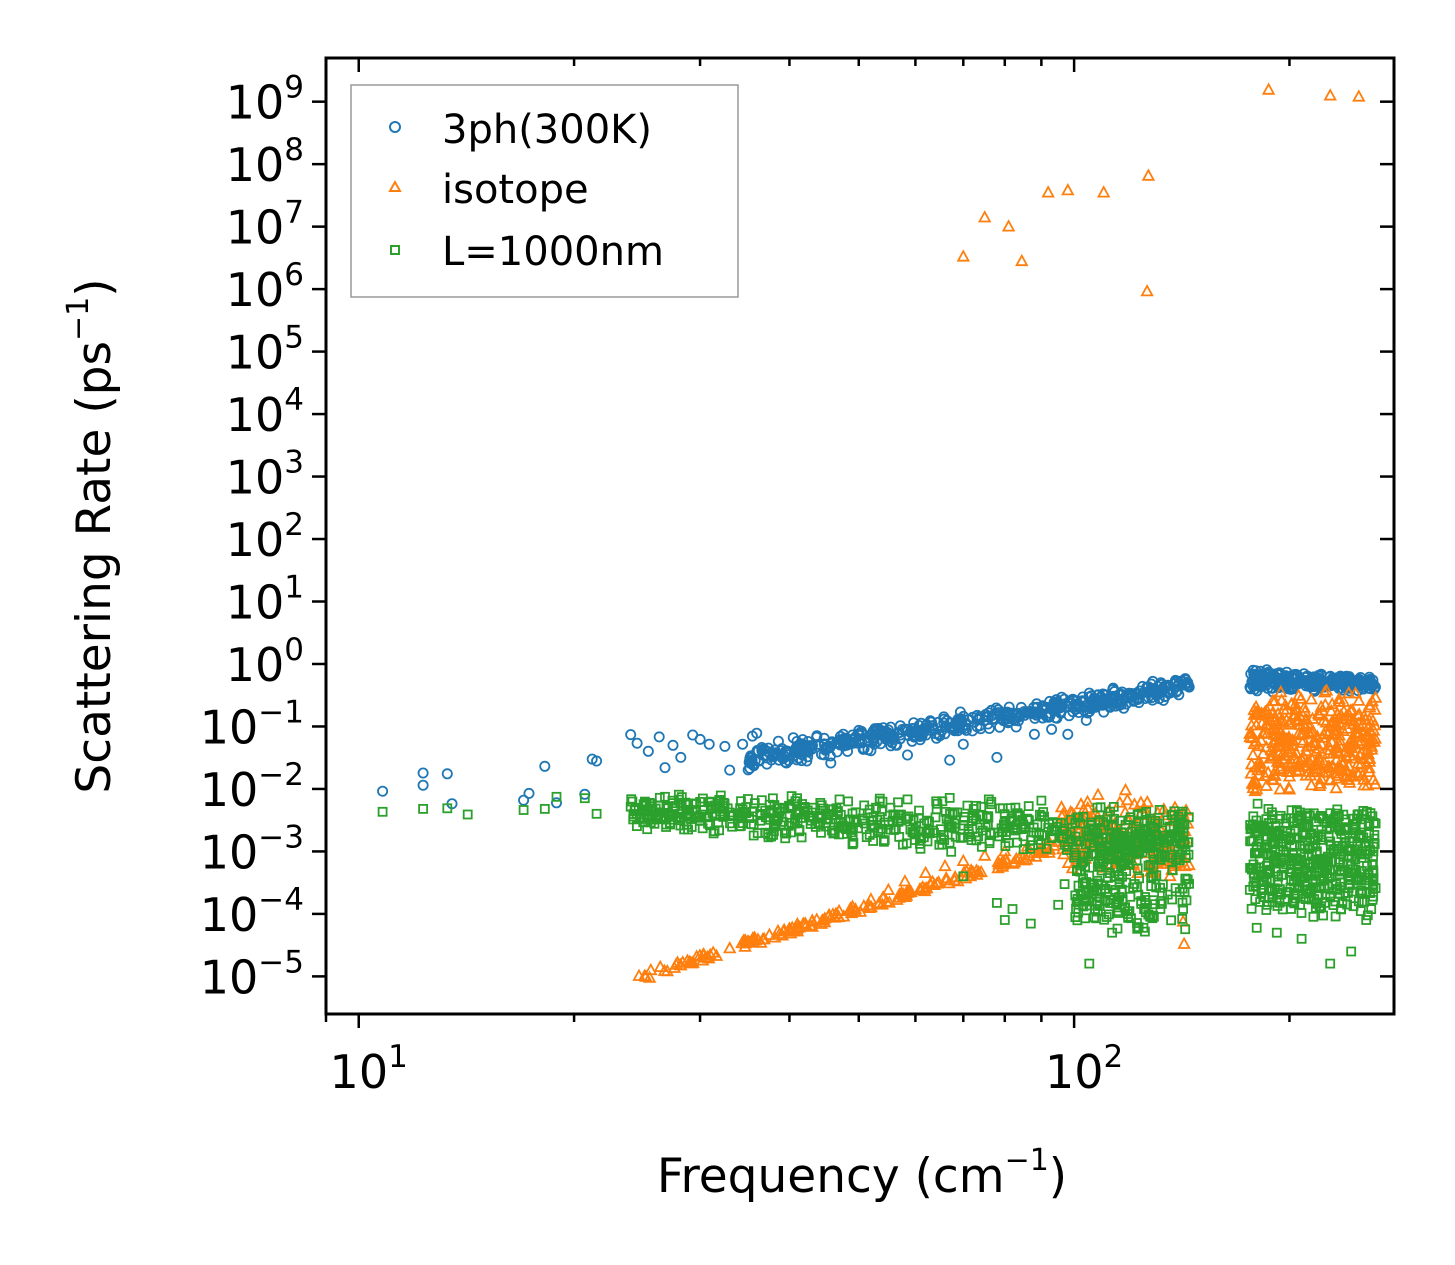 The image size is (1455, 1265). I want to click on y-tick-label: 10⁻¹, so click(252, 725).